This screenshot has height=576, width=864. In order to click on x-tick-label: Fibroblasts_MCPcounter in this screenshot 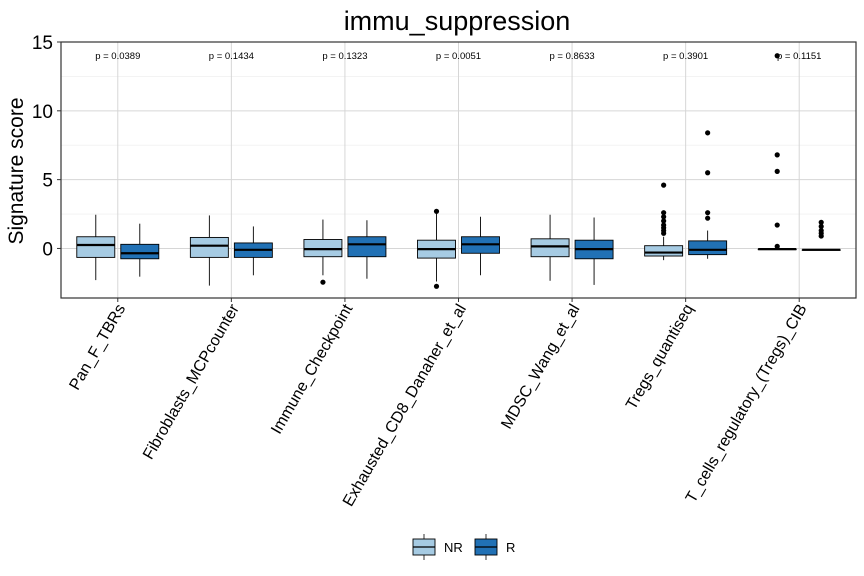, I will do `click(191, 382)`.